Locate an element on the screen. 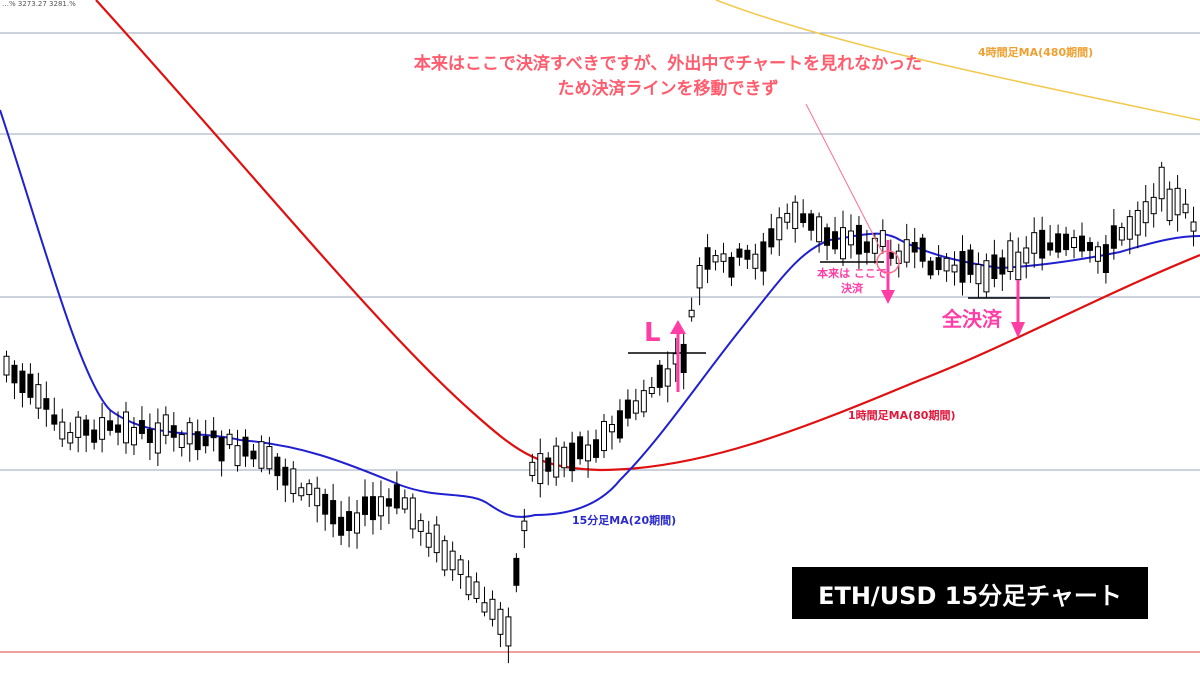  chart-title: ETH/USD 15分足チャート is located at coordinates (970, 593).